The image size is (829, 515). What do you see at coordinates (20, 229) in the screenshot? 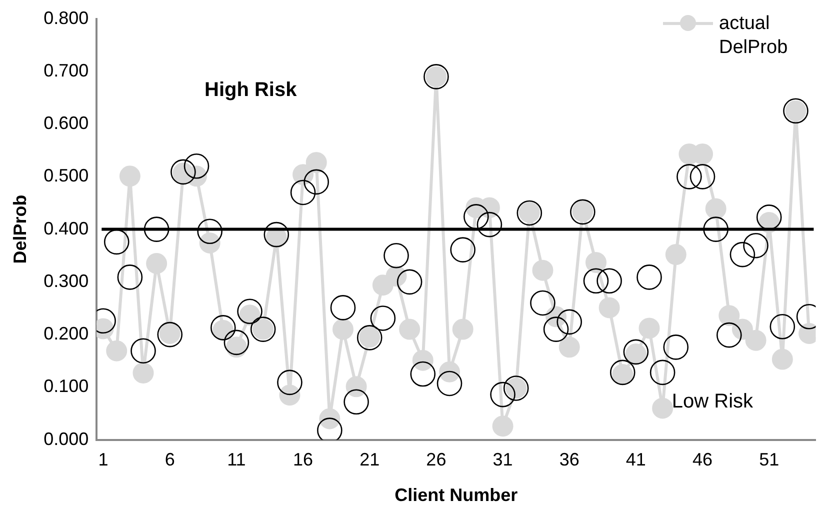
I see `y-axis-title: DelProb` at bounding box center [20, 229].